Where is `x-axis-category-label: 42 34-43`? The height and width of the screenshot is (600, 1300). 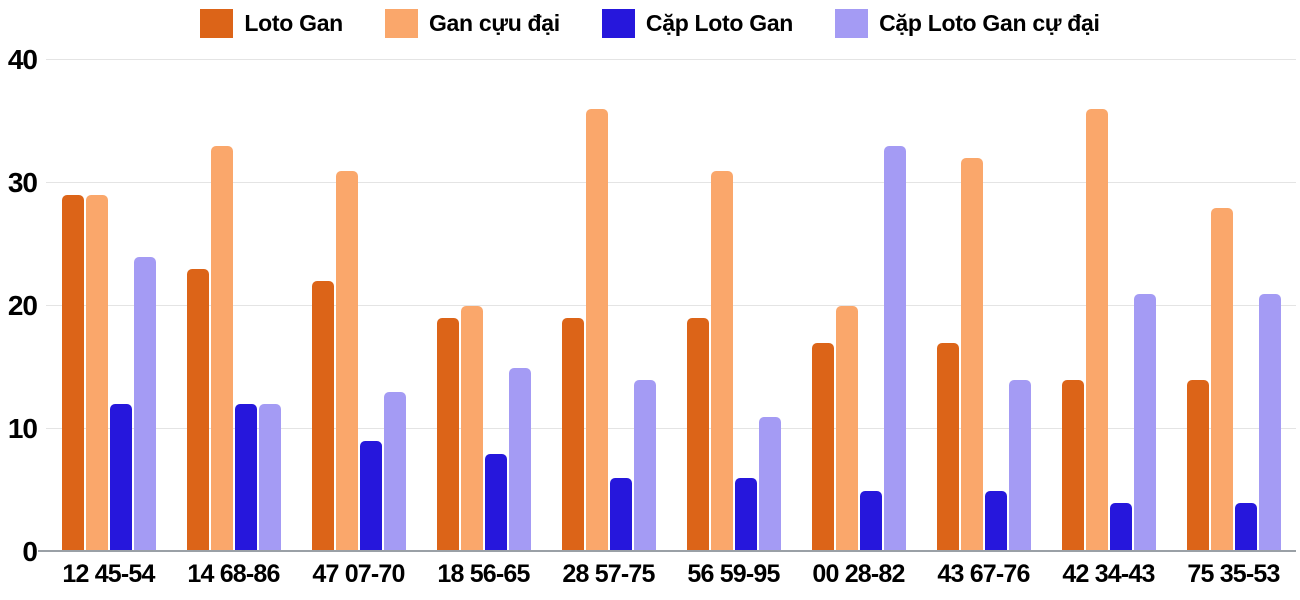
x-axis-category-label: 42 34-43 is located at coordinates (1108, 574).